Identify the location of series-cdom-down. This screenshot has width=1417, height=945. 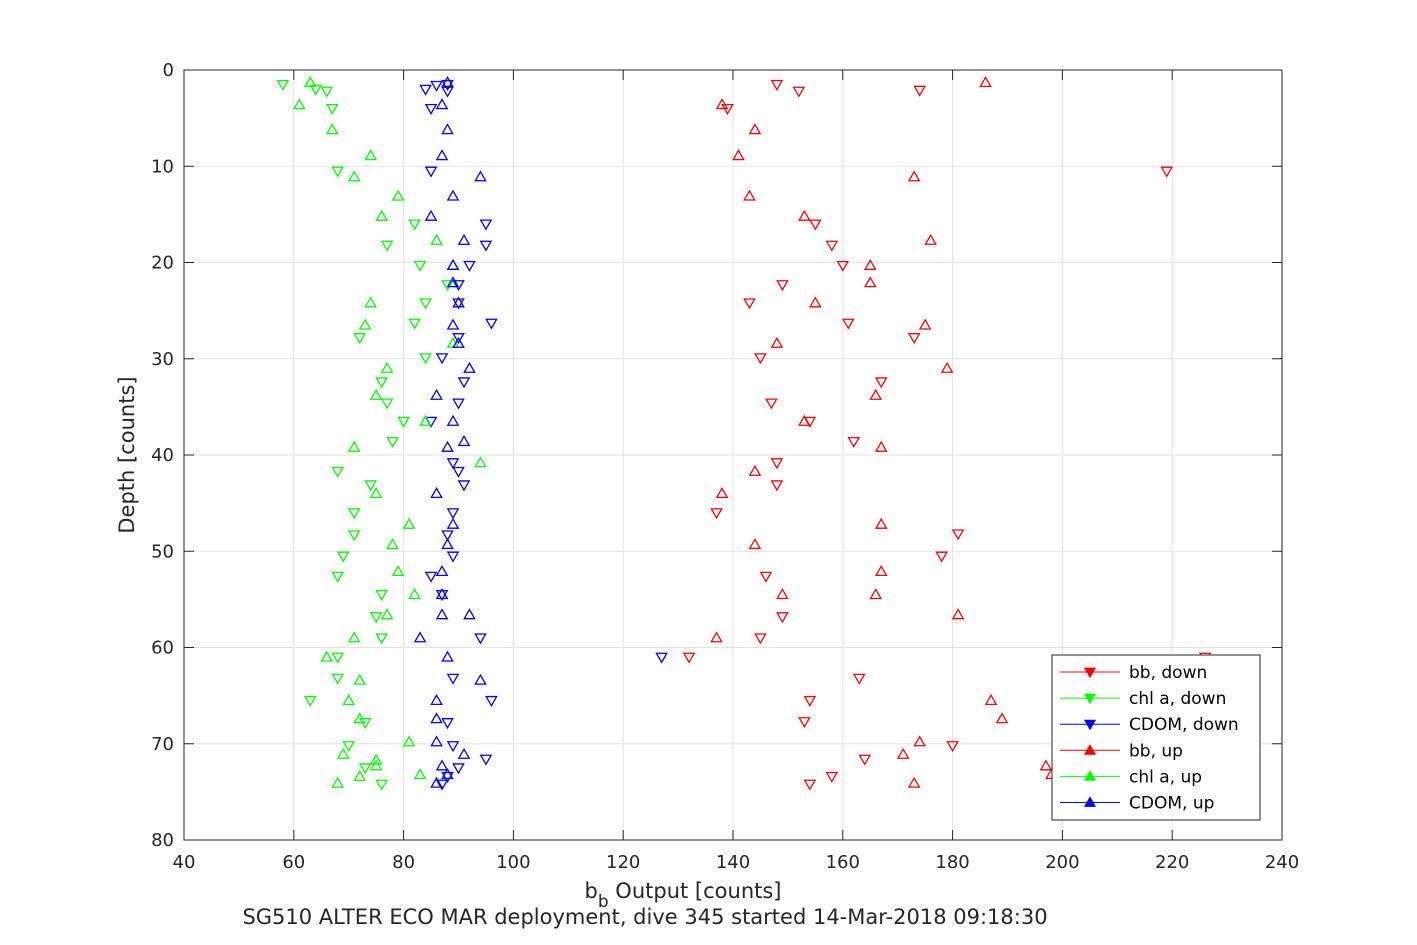
(543, 435).